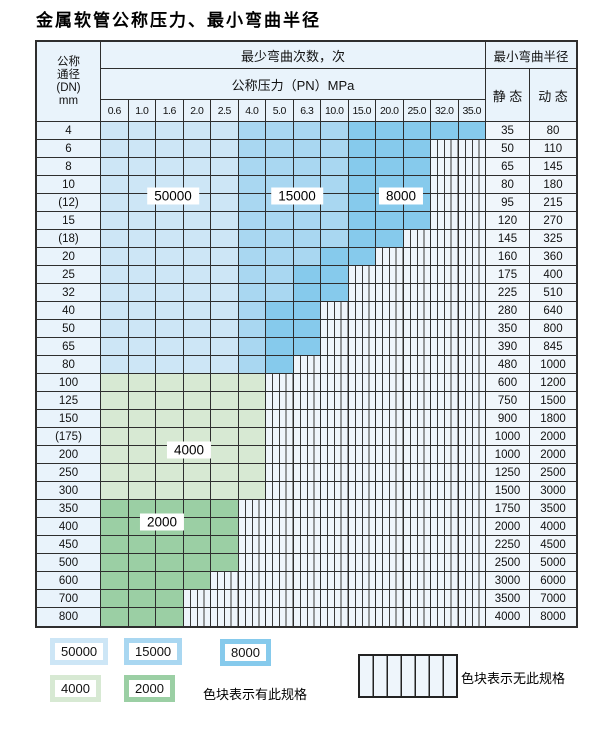  Describe the element at coordinates (293, 84) in the screenshot. I see `pressure-header: 公称压力（PN）MPa` at that location.